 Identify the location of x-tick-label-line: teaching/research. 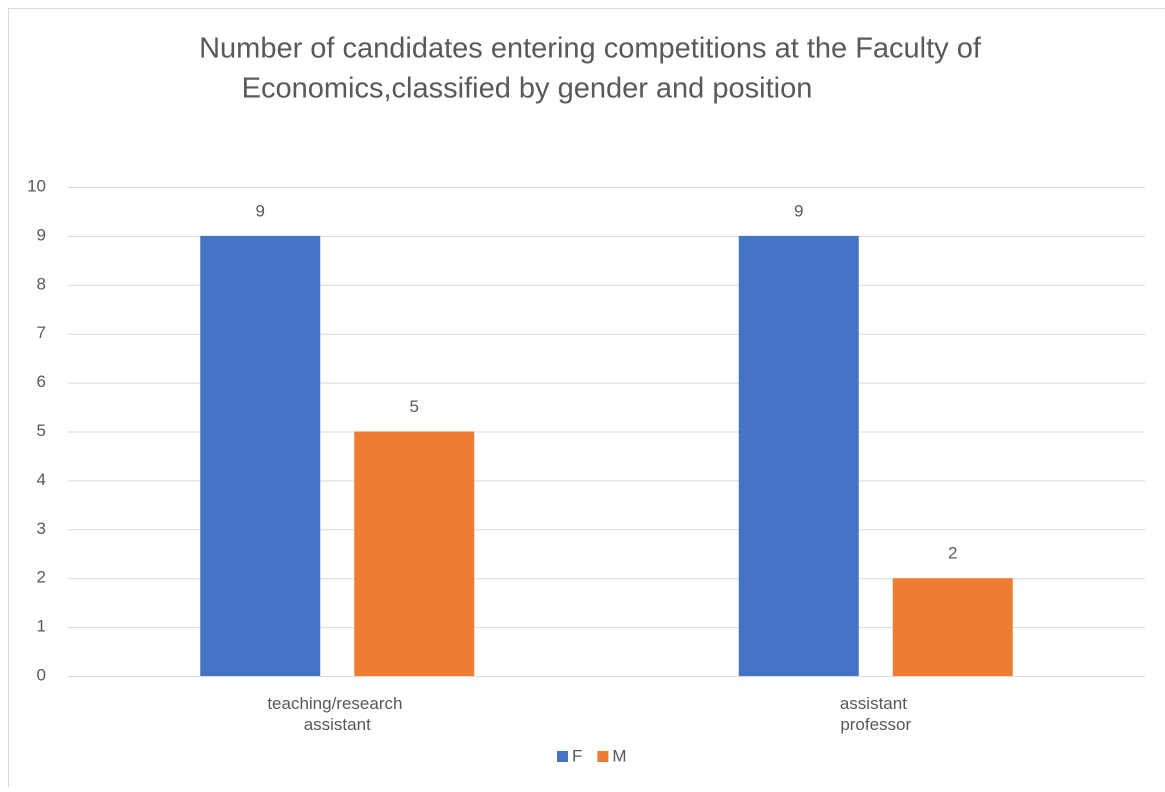
(337, 703).